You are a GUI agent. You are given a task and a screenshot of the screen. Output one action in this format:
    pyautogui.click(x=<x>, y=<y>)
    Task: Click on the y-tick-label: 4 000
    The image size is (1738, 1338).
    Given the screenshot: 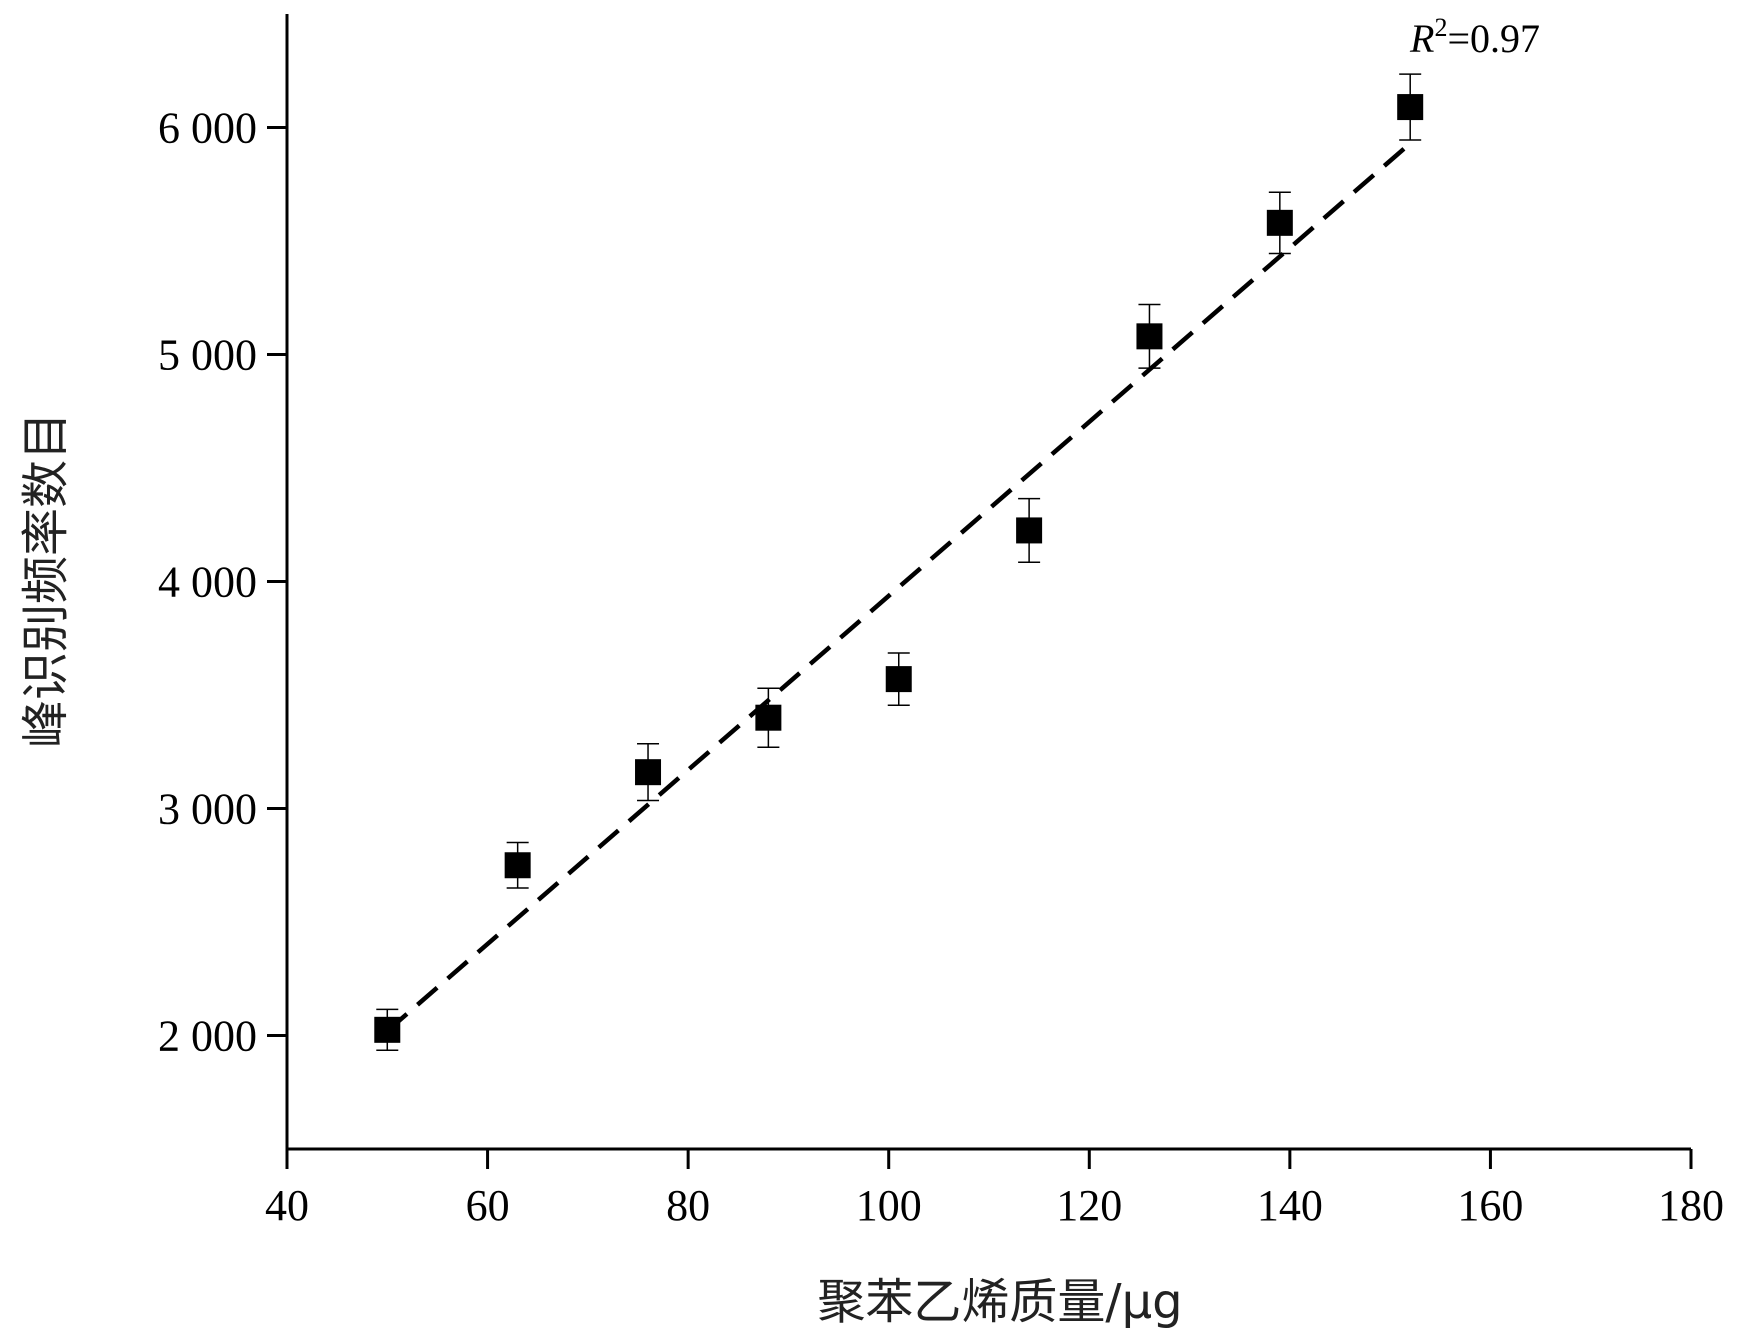 What is the action you would take?
    pyautogui.click(x=207, y=582)
    